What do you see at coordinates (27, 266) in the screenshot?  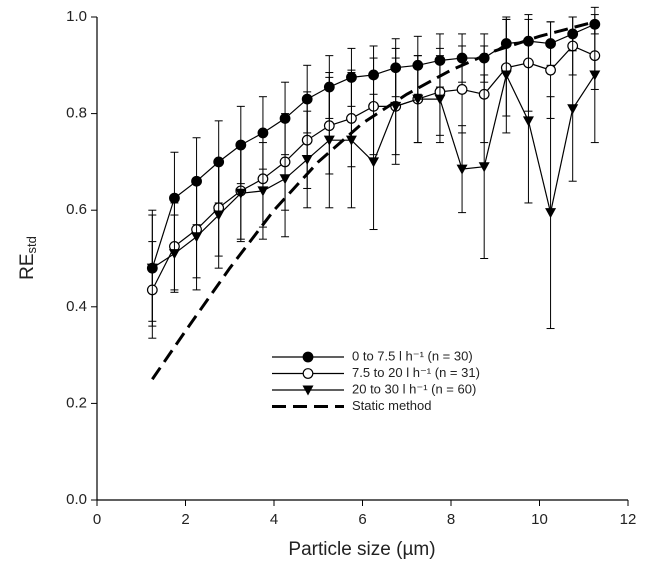 I see `y-axis-title-main: RE` at bounding box center [27, 266].